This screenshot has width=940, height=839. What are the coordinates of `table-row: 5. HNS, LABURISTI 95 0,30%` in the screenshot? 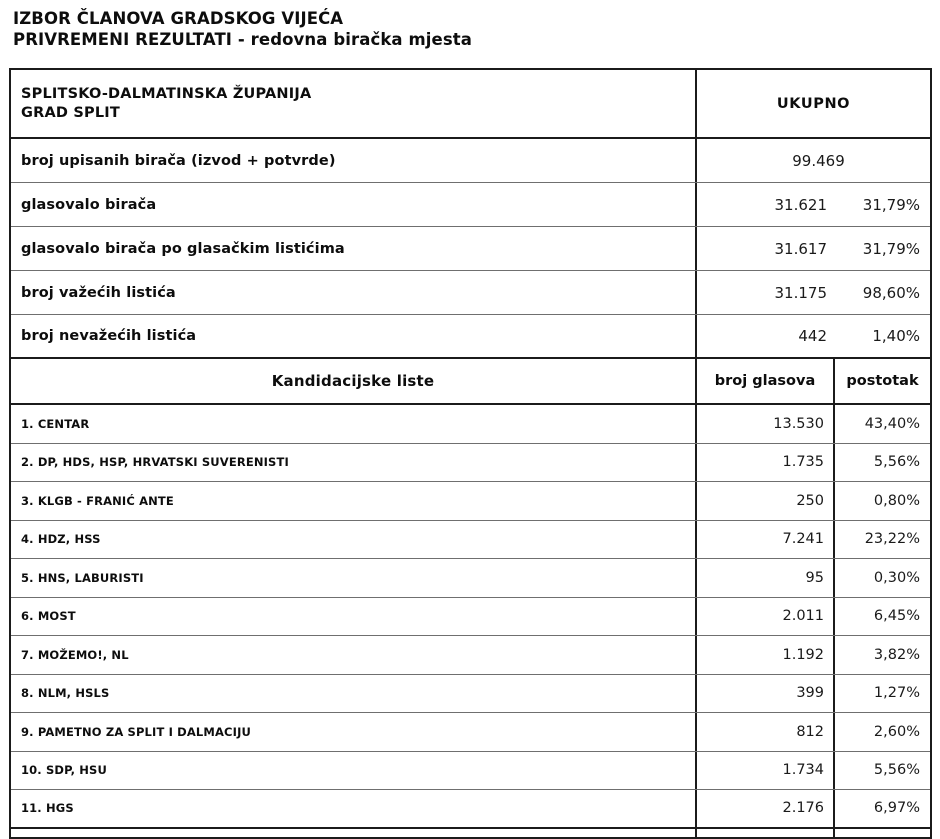 It's located at (470, 578).